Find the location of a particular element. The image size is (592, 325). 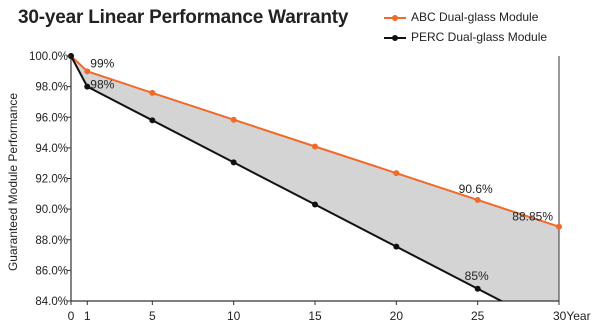

y-tick-label: 90.0% is located at coordinates (51, 210).